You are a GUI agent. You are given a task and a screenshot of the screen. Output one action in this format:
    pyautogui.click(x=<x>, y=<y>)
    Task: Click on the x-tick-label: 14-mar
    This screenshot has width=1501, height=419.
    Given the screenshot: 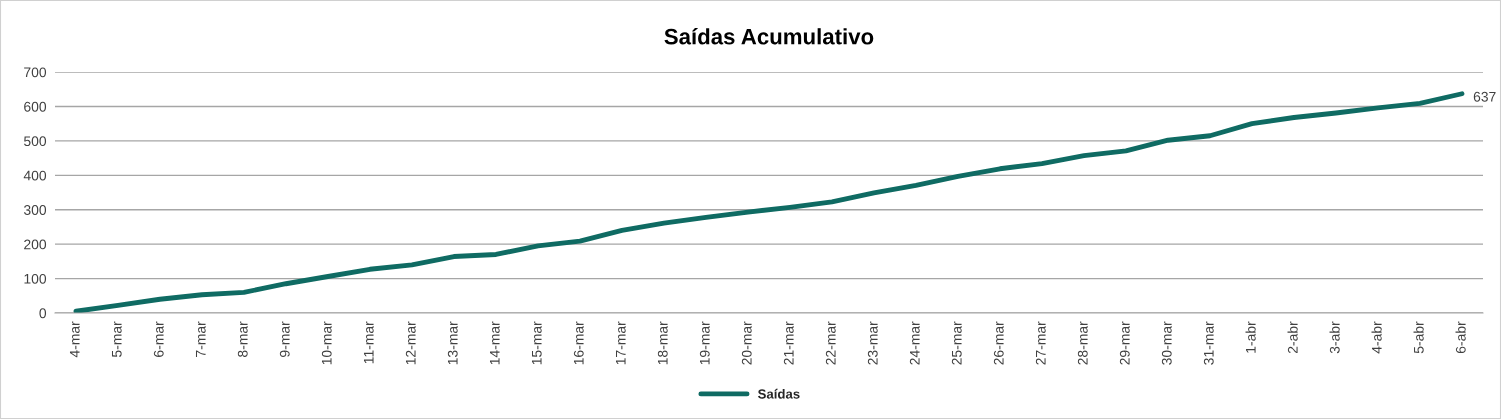 What is the action you would take?
    pyautogui.click(x=494, y=343)
    